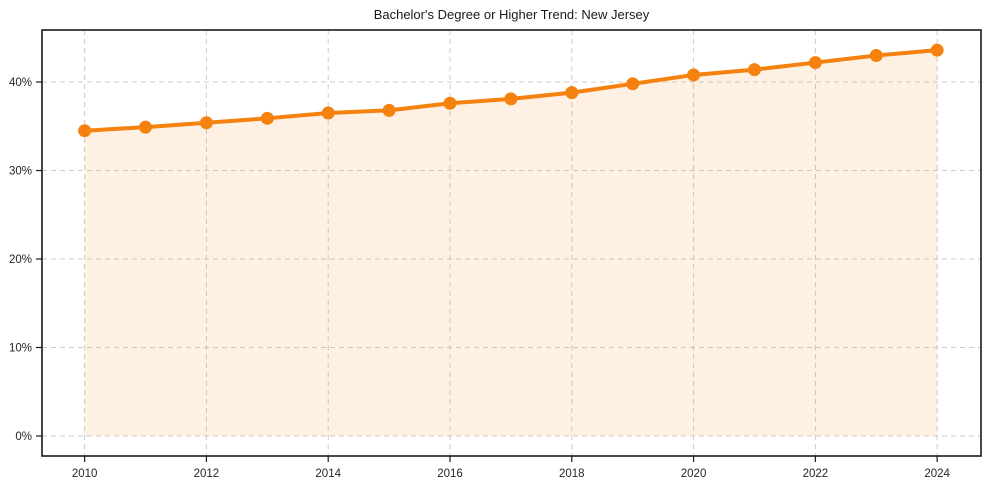  I want to click on y-tick-label: 40%, so click(20, 83).